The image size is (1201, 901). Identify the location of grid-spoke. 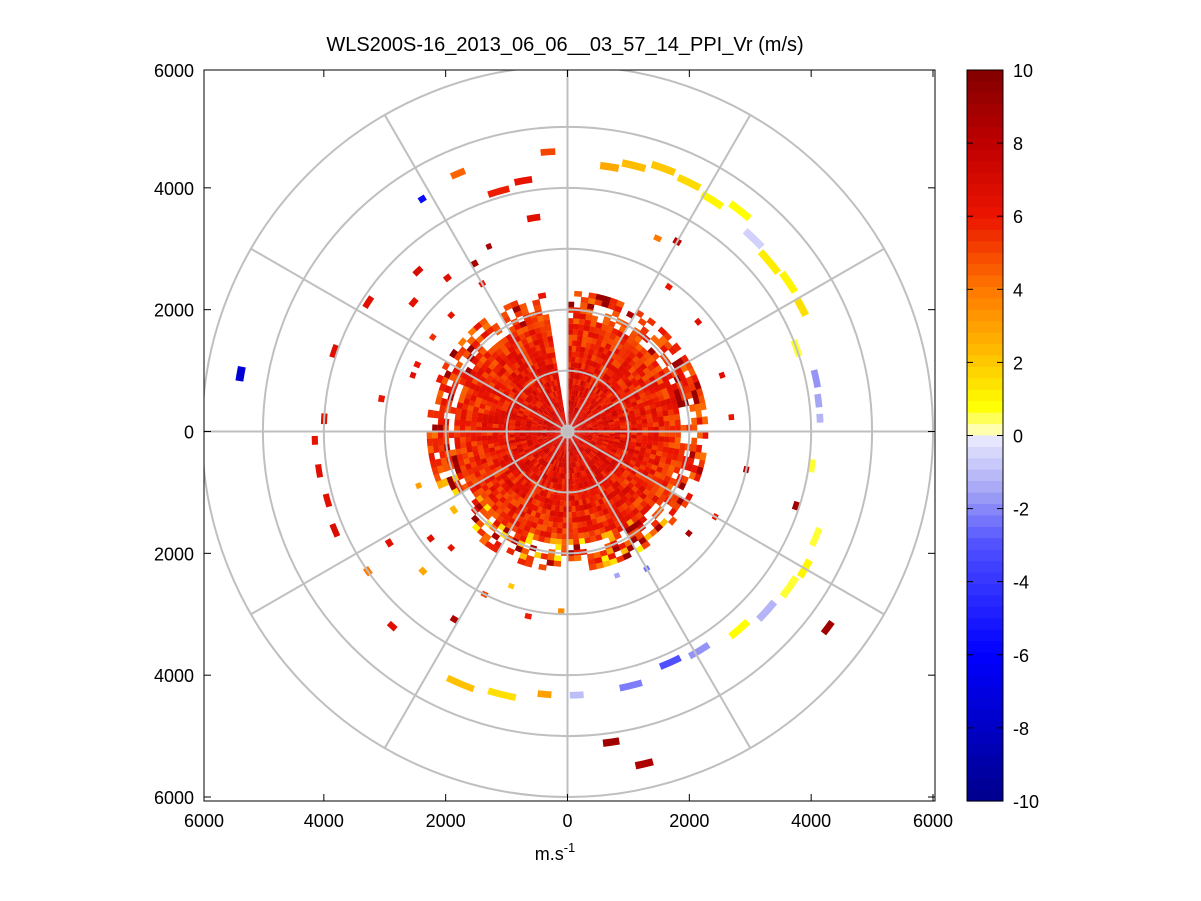
(409, 523).